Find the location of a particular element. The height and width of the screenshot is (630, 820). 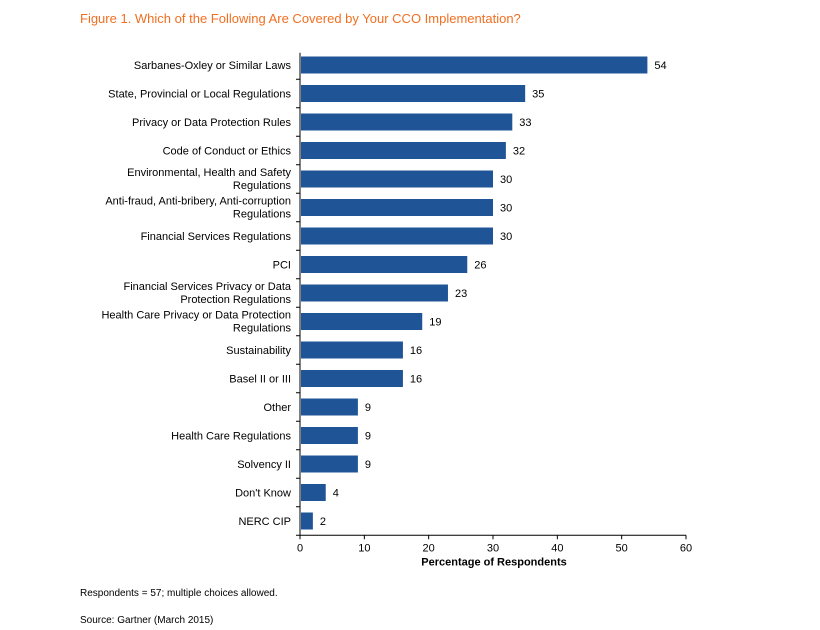

category-label-line: State, Provincial or Local Regulations is located at coordinates (199, 95).